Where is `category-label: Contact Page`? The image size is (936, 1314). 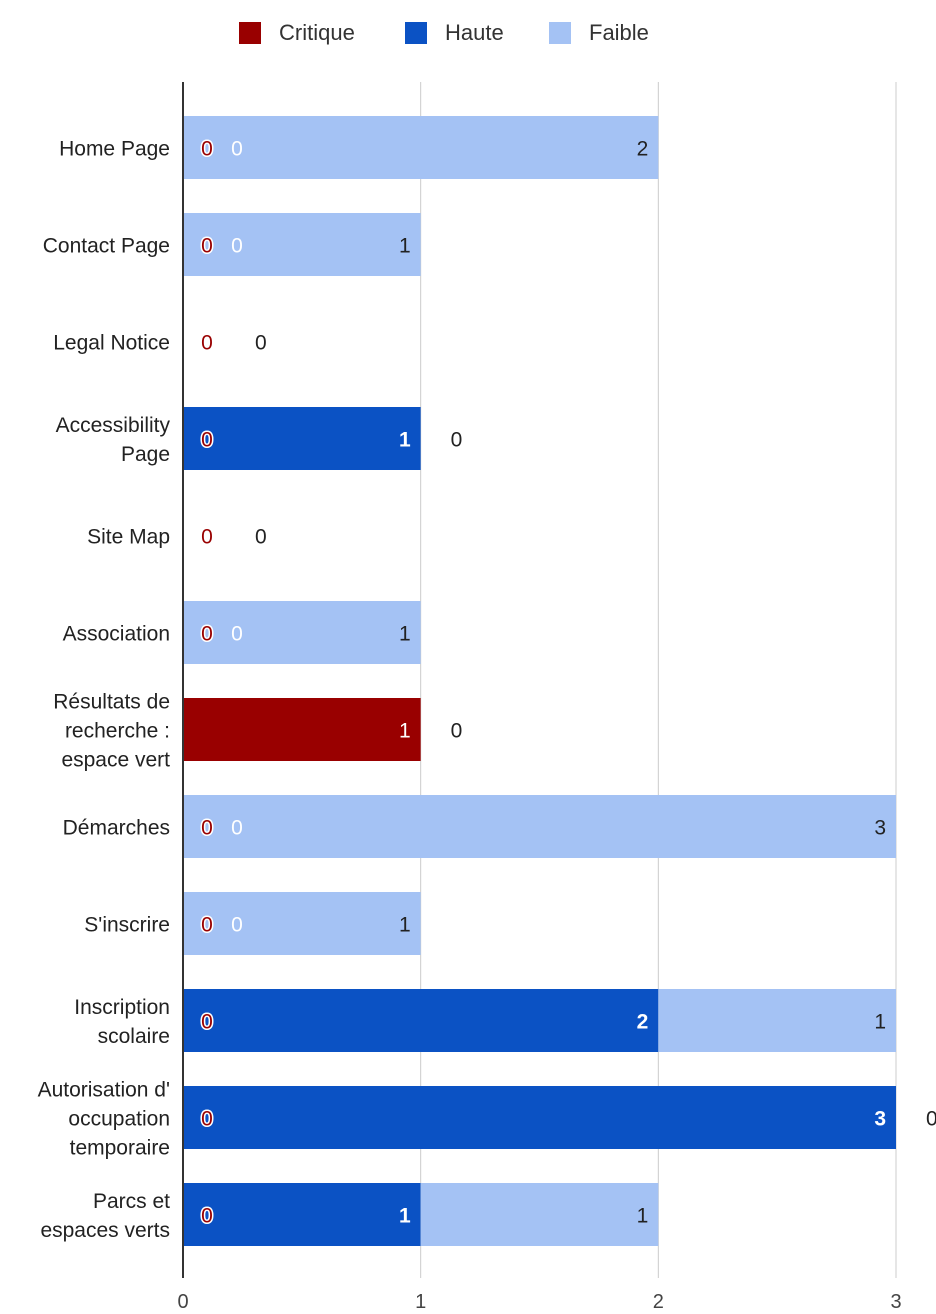 category-label: Contact Page is located at coordinates (106, 246).